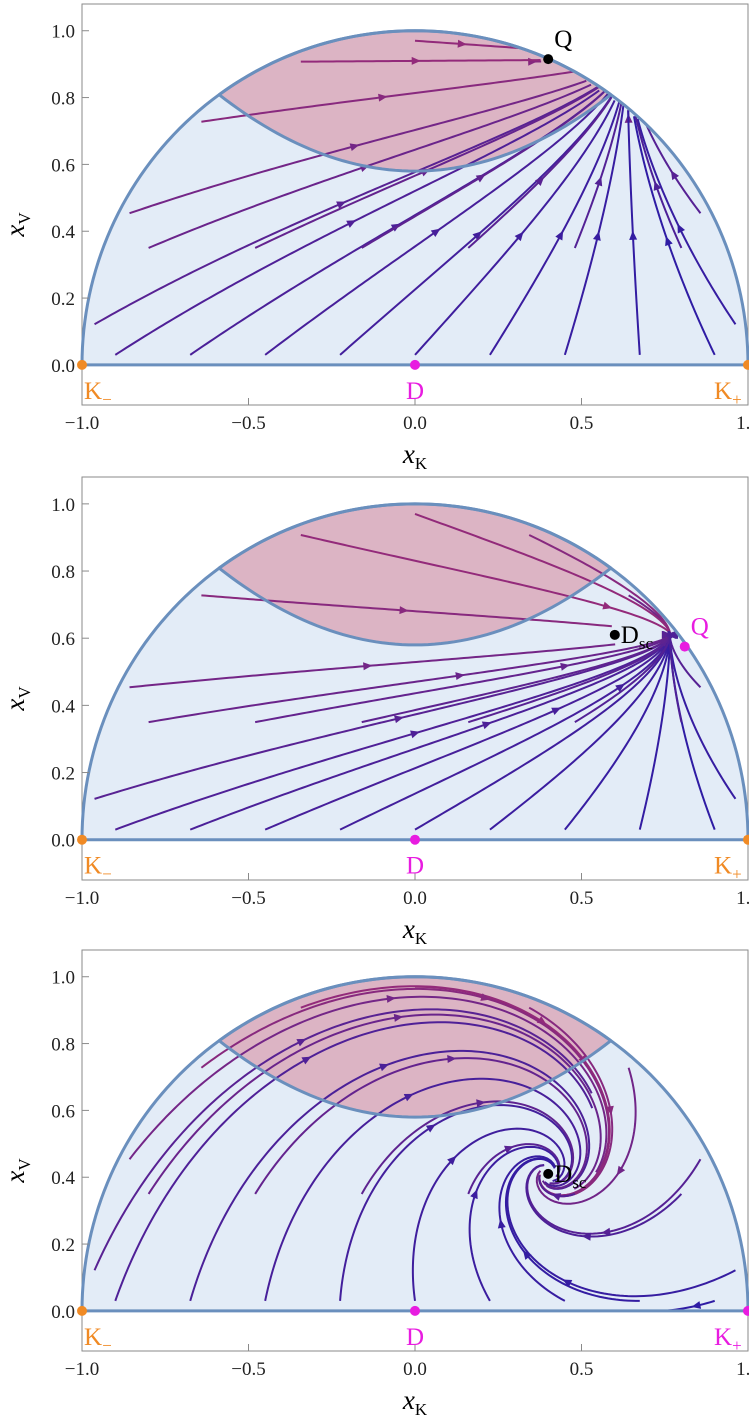  What do you see at coordinates (415, 101) in the screenshot?
I see `acceleration-region` at bounding box center [415, 101].